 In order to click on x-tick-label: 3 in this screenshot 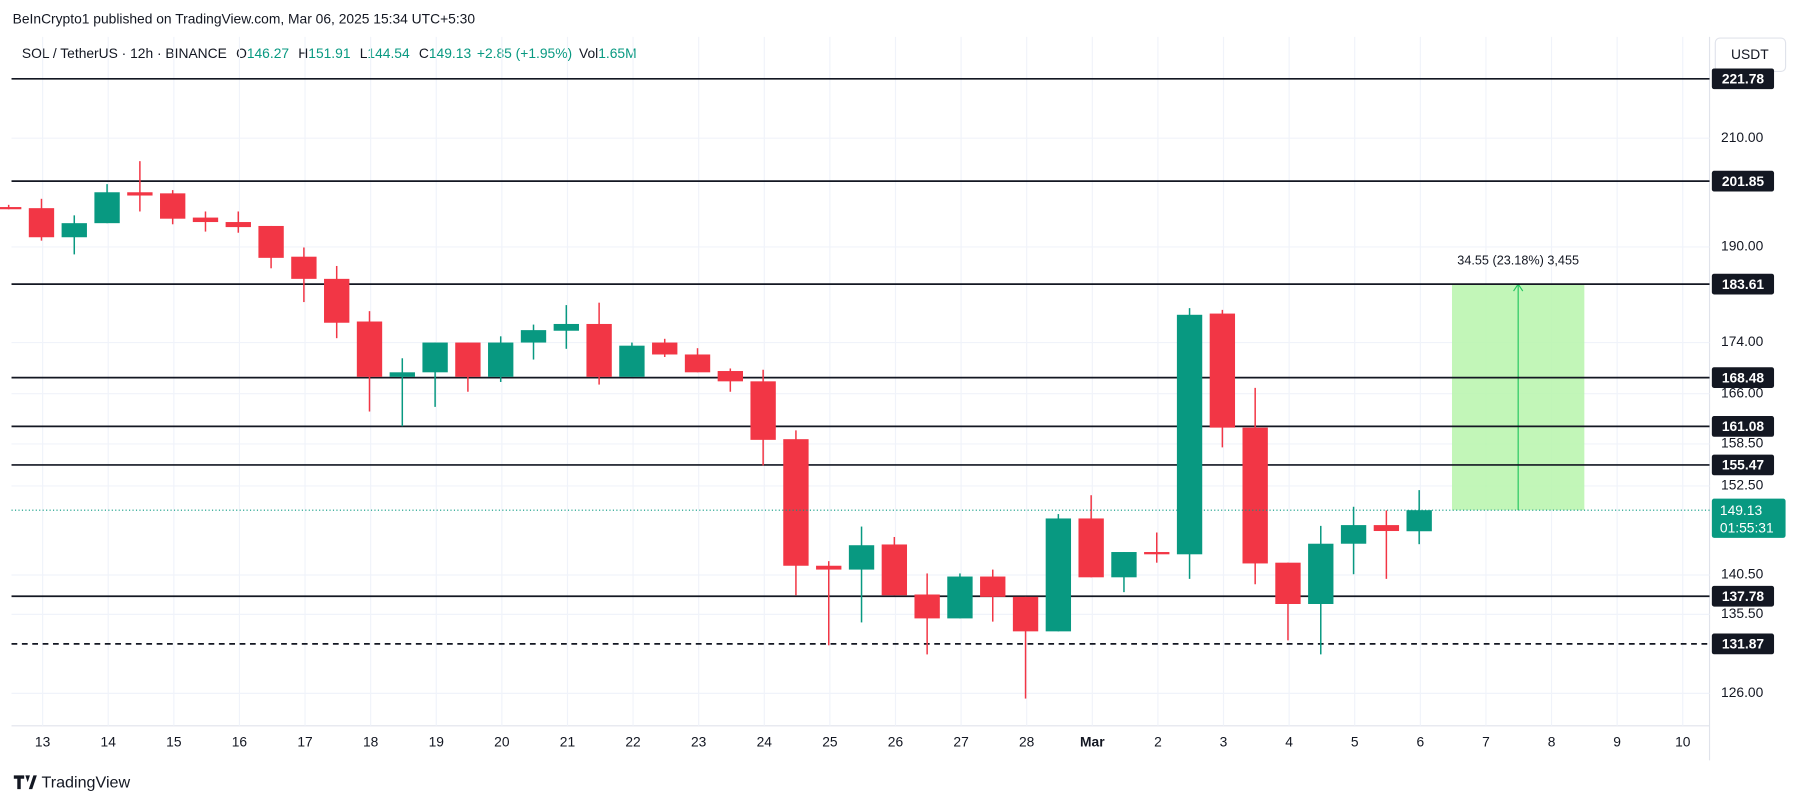, I will do `click(1224, 742)`.